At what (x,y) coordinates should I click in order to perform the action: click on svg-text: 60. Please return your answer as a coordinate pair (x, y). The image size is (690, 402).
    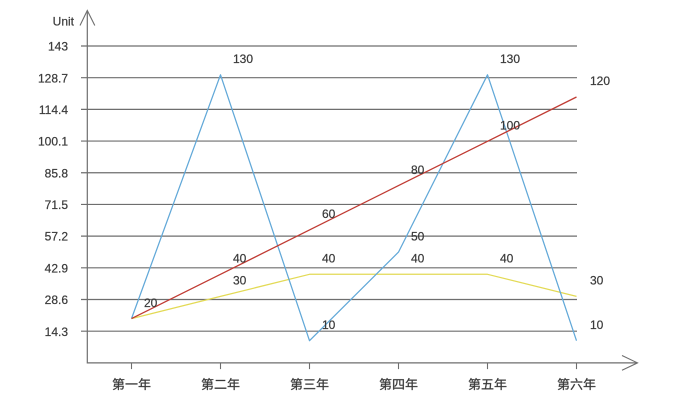
    Looking at the image, I should click on (329, 214).